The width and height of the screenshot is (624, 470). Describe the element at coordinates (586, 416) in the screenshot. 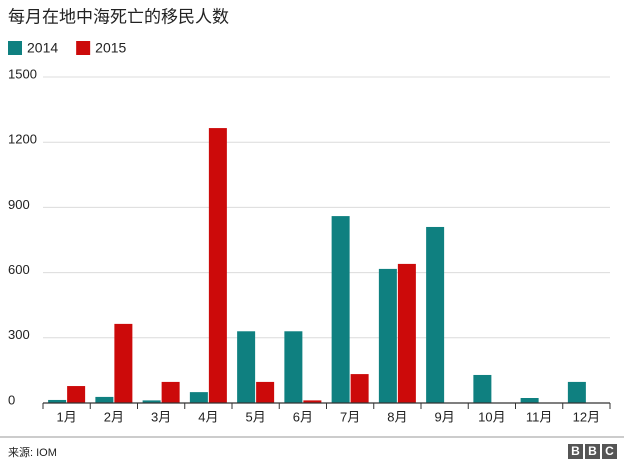

I see `x-tick-label: 12月` at that location.